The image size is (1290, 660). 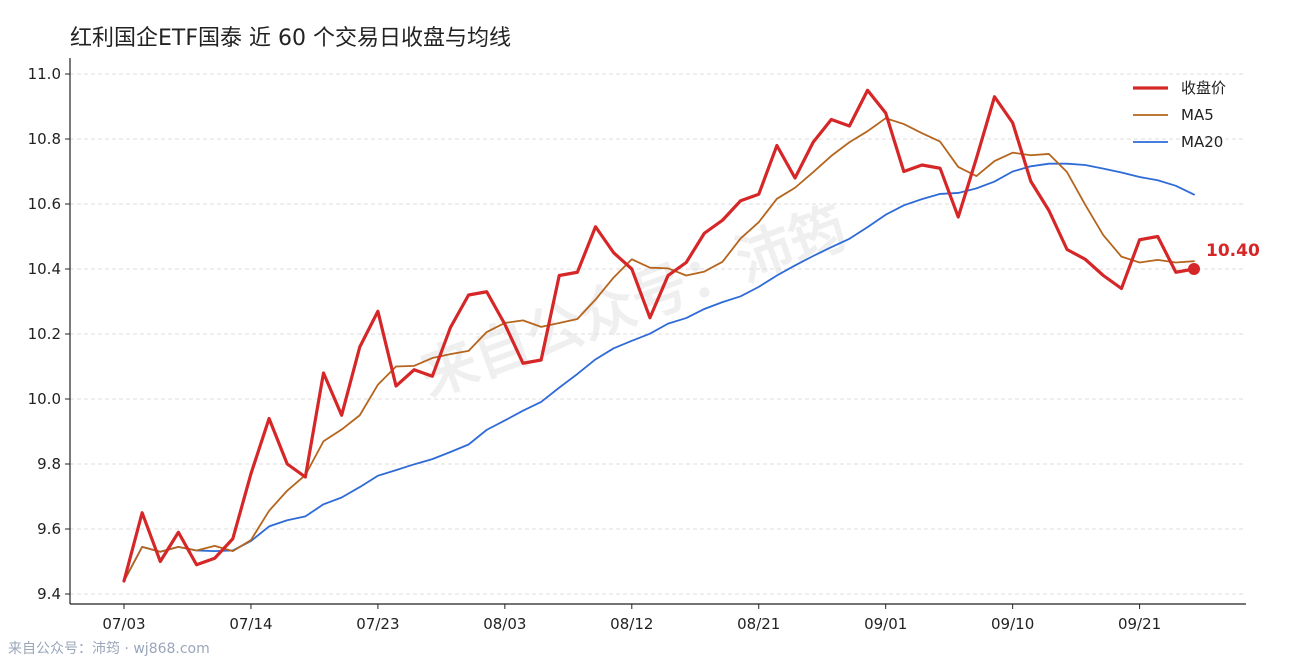 What do you see at coordinates (49, 594) in the screenshot?
I see `y-tick-label: 9.4` at bounding box center [49, 594].